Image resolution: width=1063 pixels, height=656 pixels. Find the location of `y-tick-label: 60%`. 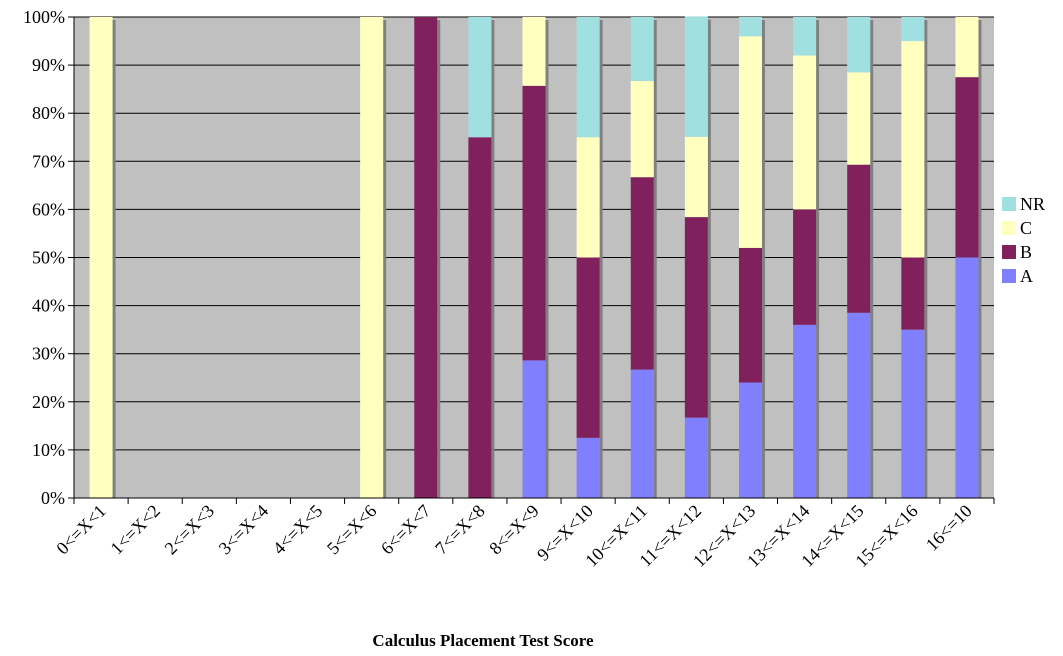

y-tick-label: 60% is located at coordinates (48, 209).